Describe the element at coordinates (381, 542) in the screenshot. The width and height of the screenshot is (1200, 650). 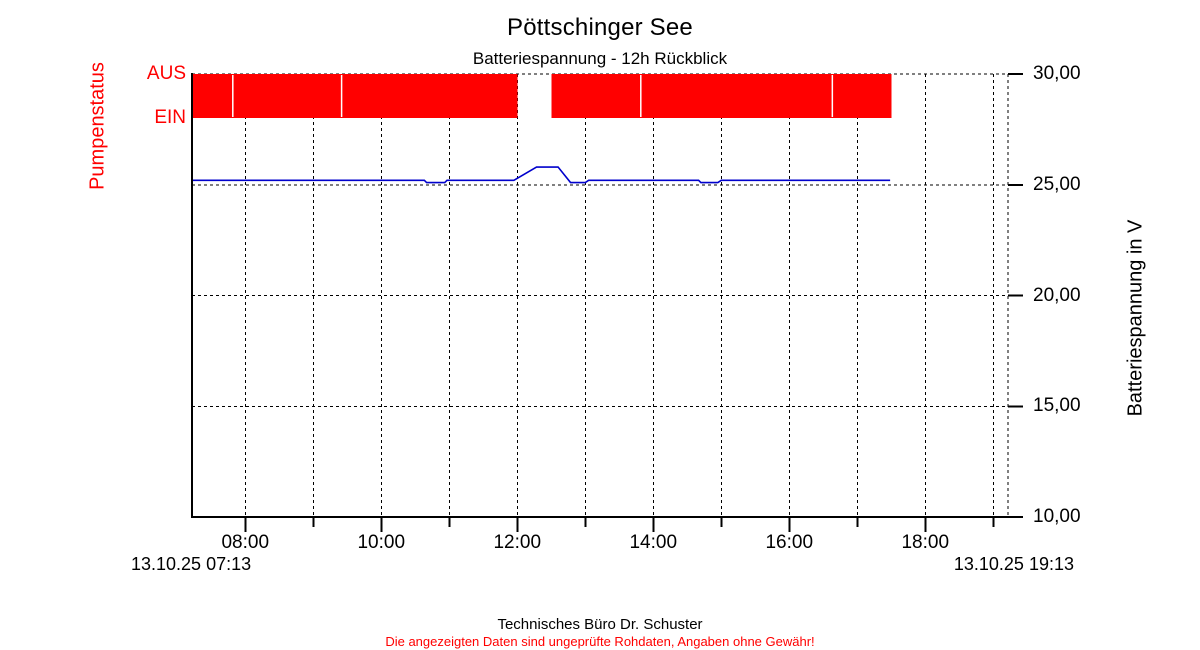
I see `x-tick-label: 10:00` at that location.